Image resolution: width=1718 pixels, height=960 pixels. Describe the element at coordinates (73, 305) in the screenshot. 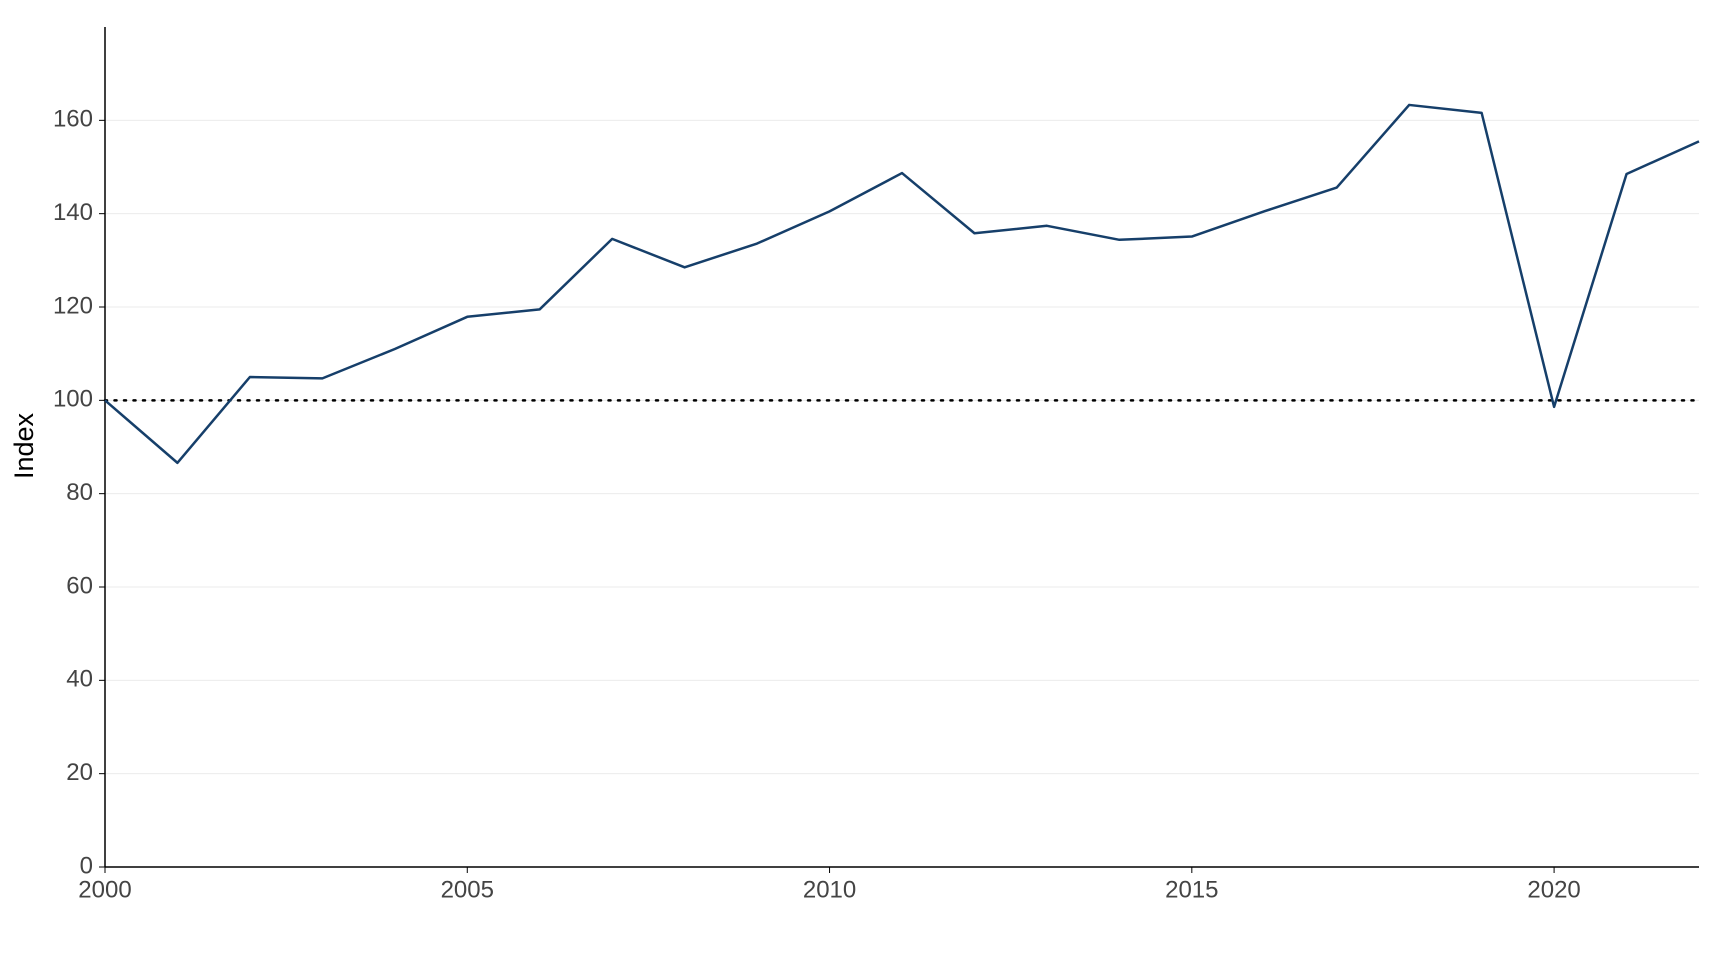

I see `y-tick-label: 120` at that location.